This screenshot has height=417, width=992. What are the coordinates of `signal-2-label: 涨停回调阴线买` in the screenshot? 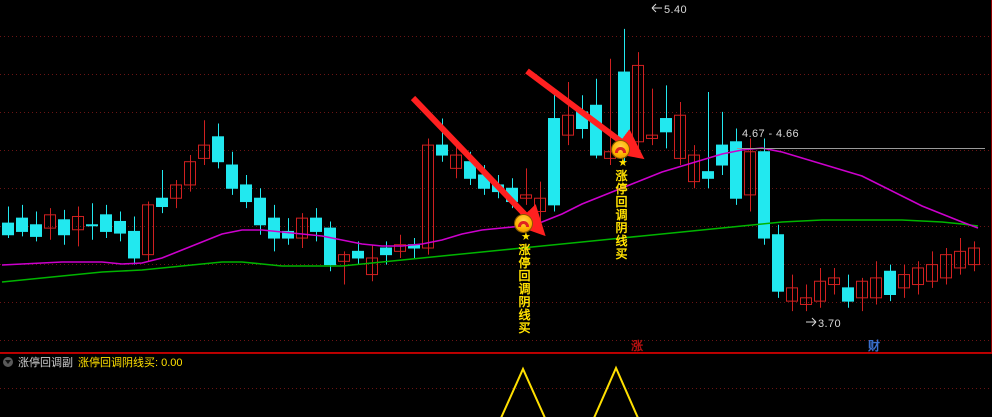 It's located at (621, 215).